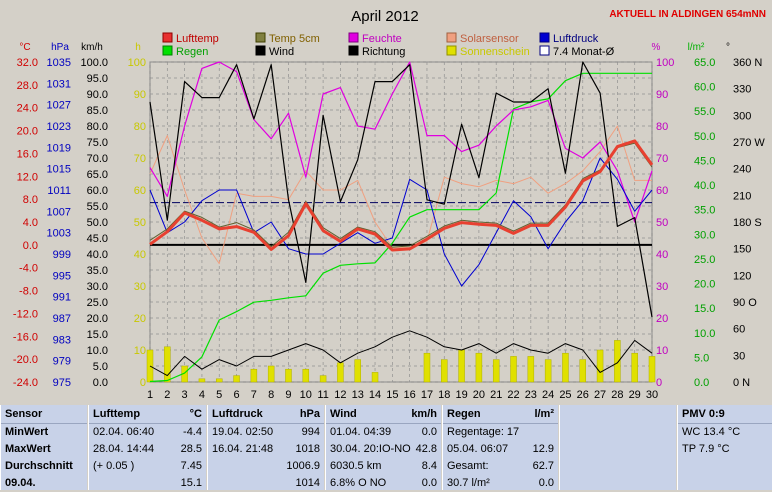 Image resolution: width=772 pixels, height=492 pixels. What do you see at coordinates (401, 353) in the screenshot?
I see `wind-line` at bounding box center [401, 353].